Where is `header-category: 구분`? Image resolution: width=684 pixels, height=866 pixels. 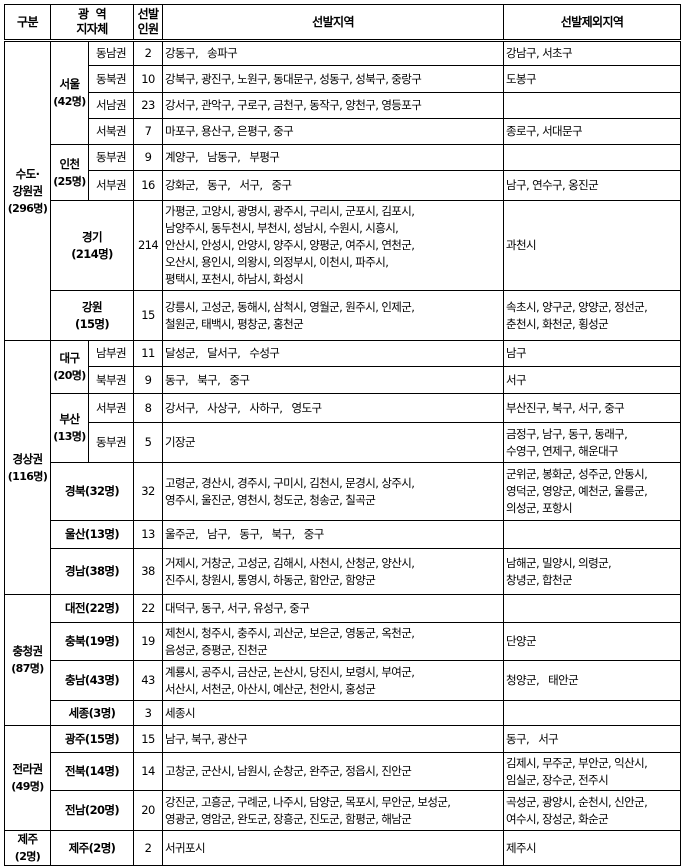
header-category: 구분 is located at coordinates (27, 22).